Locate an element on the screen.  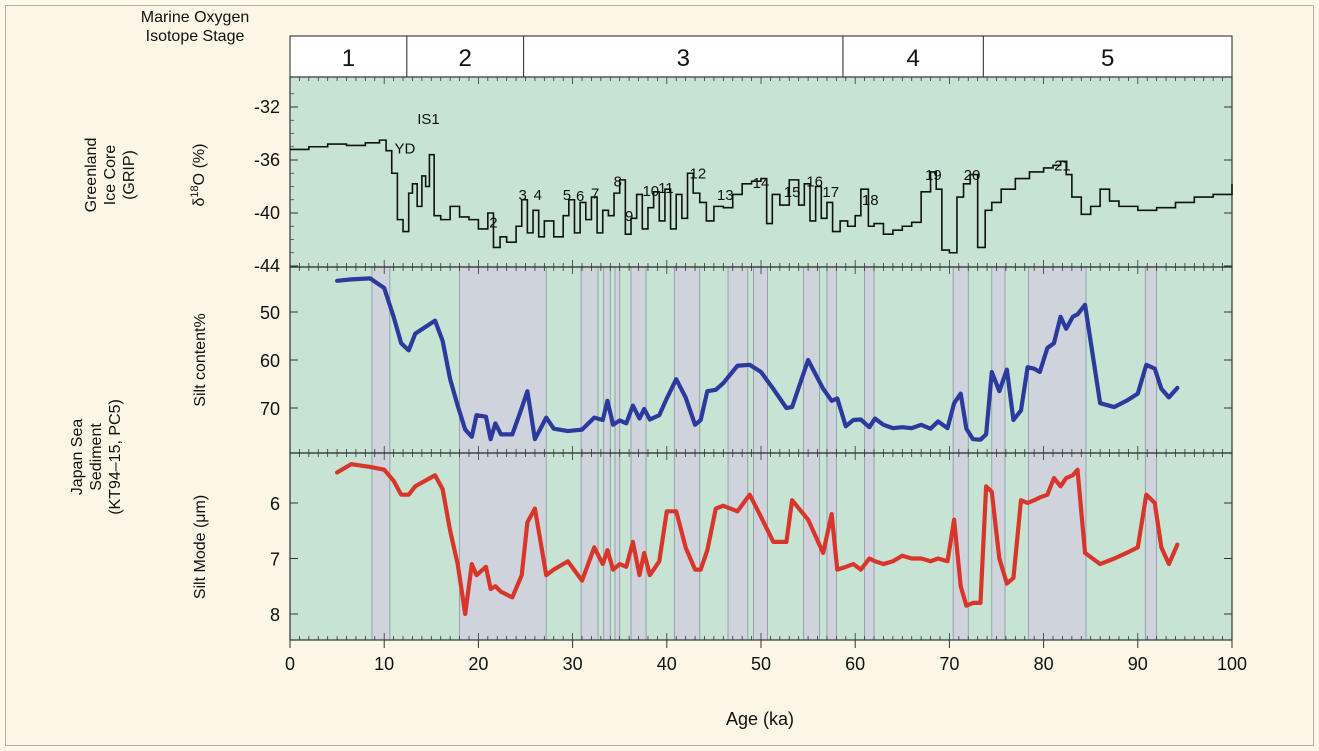
event-label-yd: YD is located at coordinates (405, 148).